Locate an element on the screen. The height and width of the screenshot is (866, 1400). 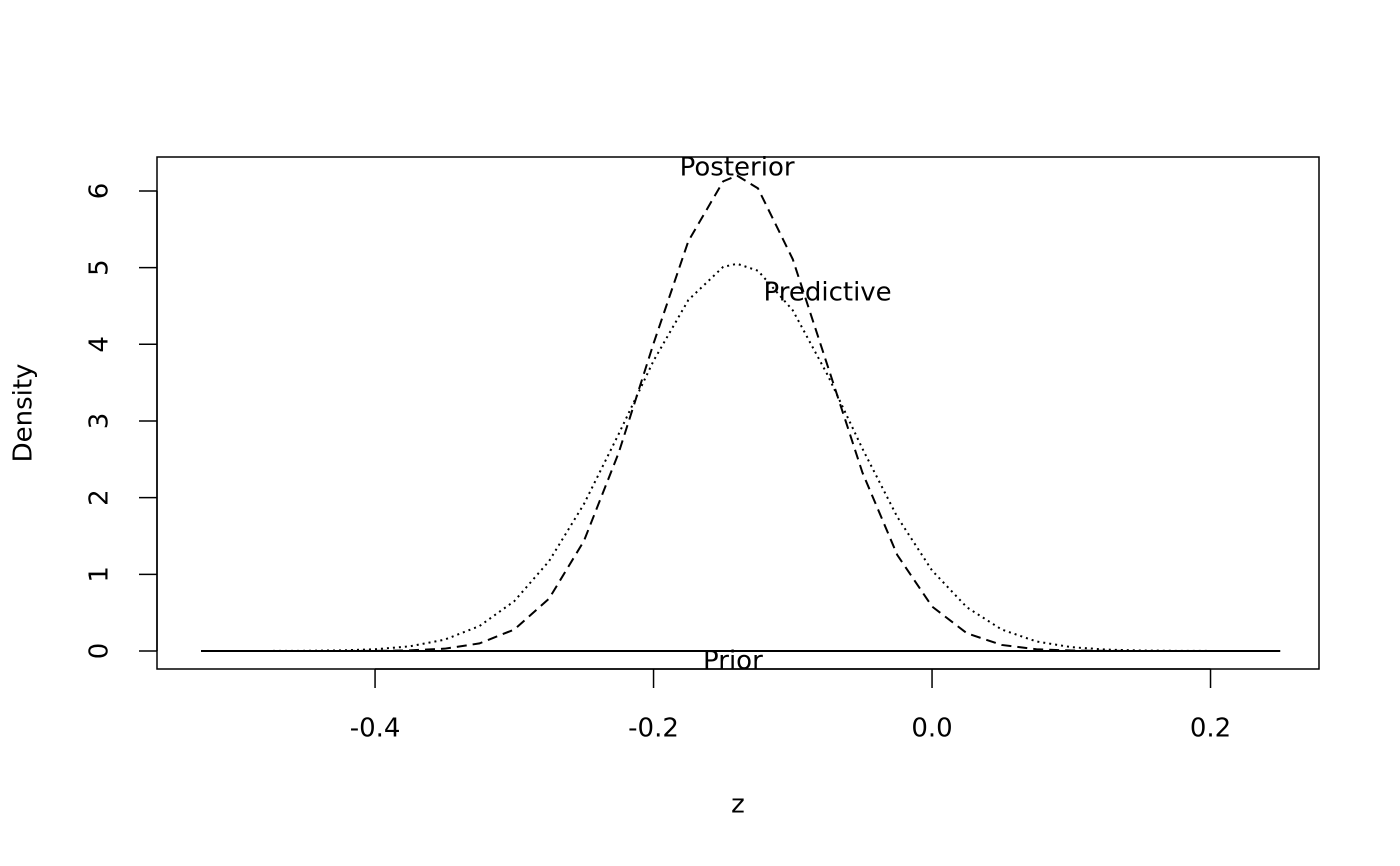
annotation: Posterior is located at coordinates (737, 167).